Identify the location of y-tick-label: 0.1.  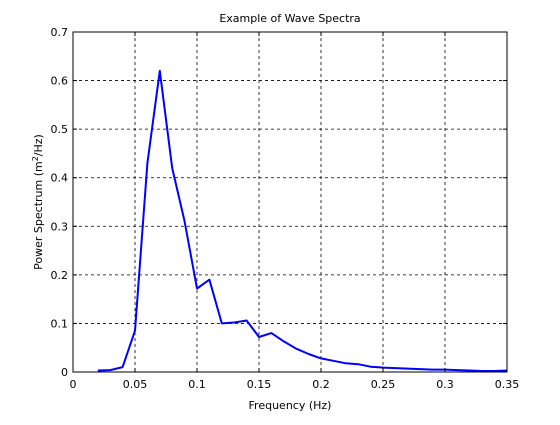
(60, 323).